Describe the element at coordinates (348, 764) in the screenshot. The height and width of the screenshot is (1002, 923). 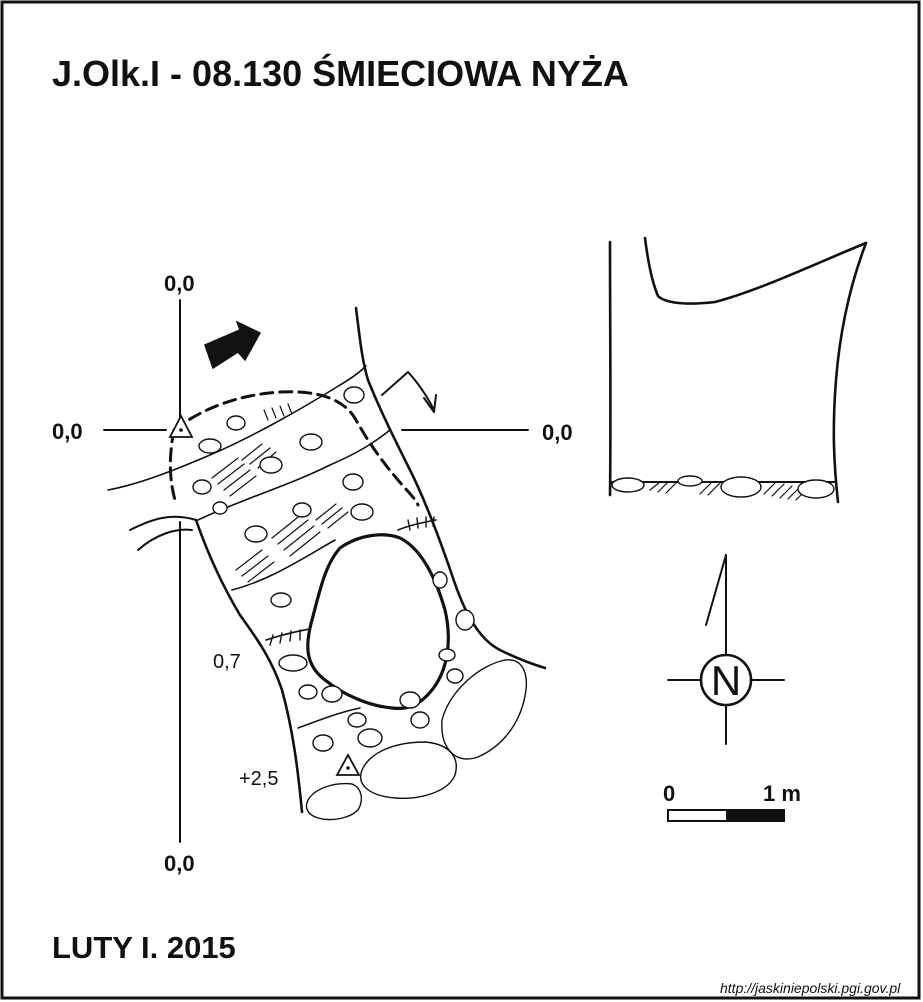
I see `survey-station-lower` at that location.